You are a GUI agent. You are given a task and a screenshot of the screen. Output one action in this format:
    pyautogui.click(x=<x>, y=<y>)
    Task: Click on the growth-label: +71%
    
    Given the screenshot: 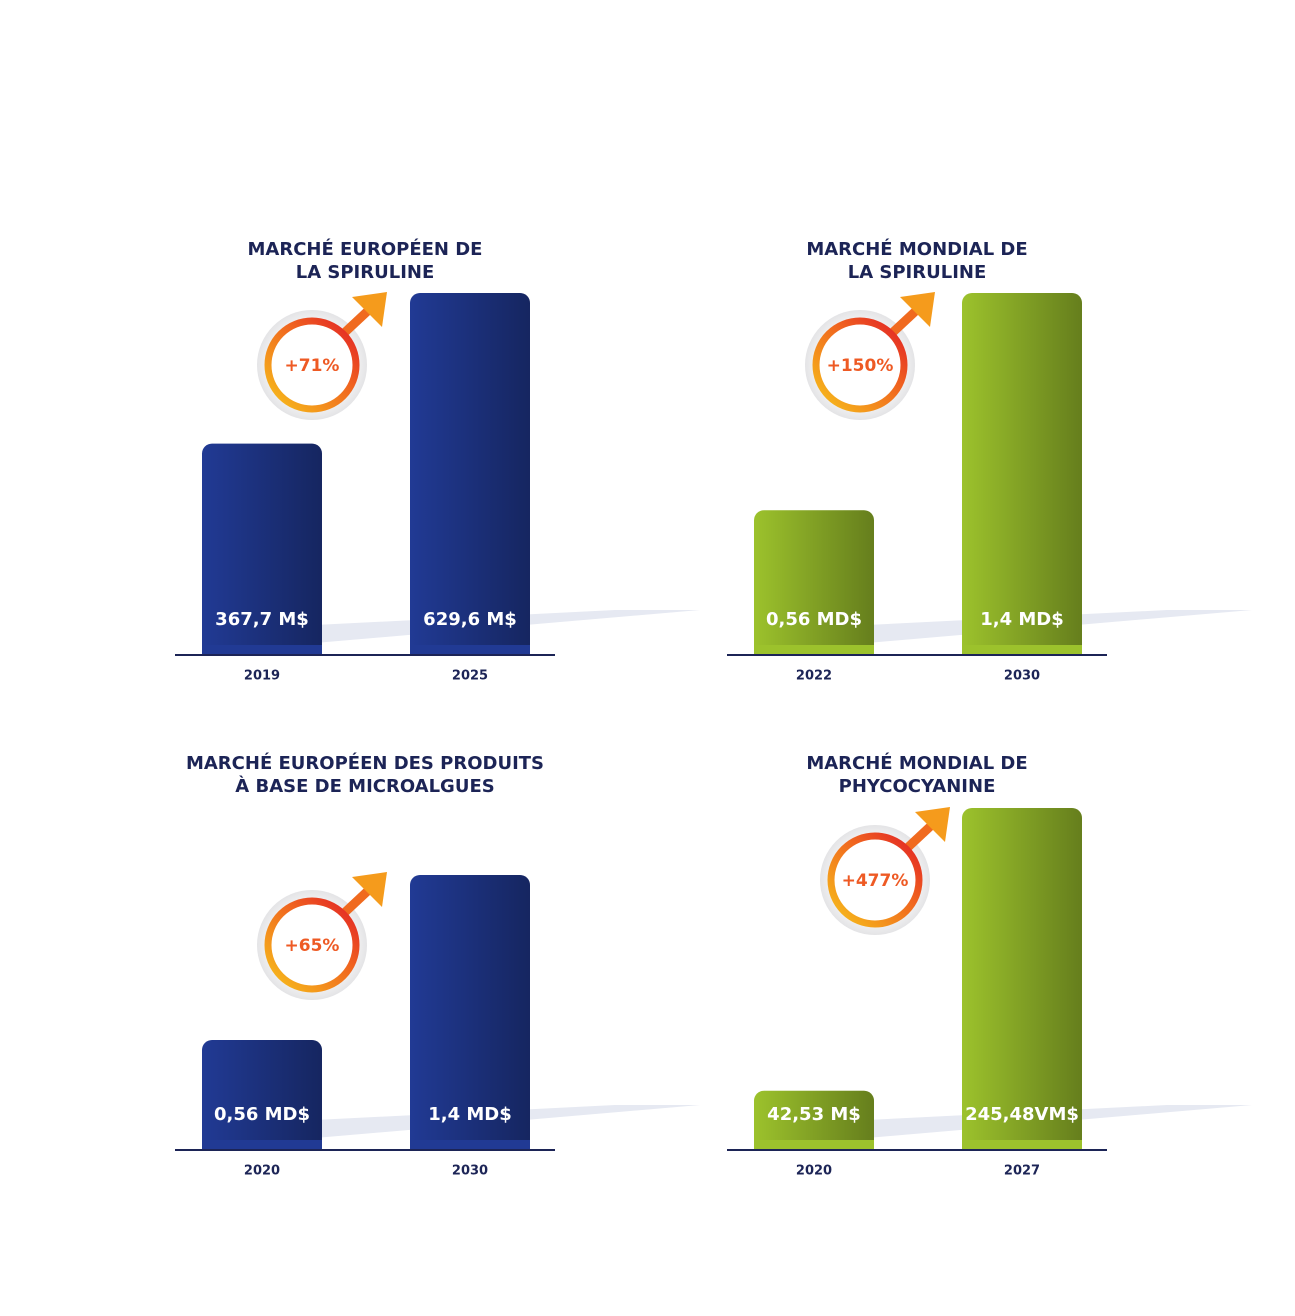 What is the action you would take?
    pyautogui.click(x=312, y=366)
    